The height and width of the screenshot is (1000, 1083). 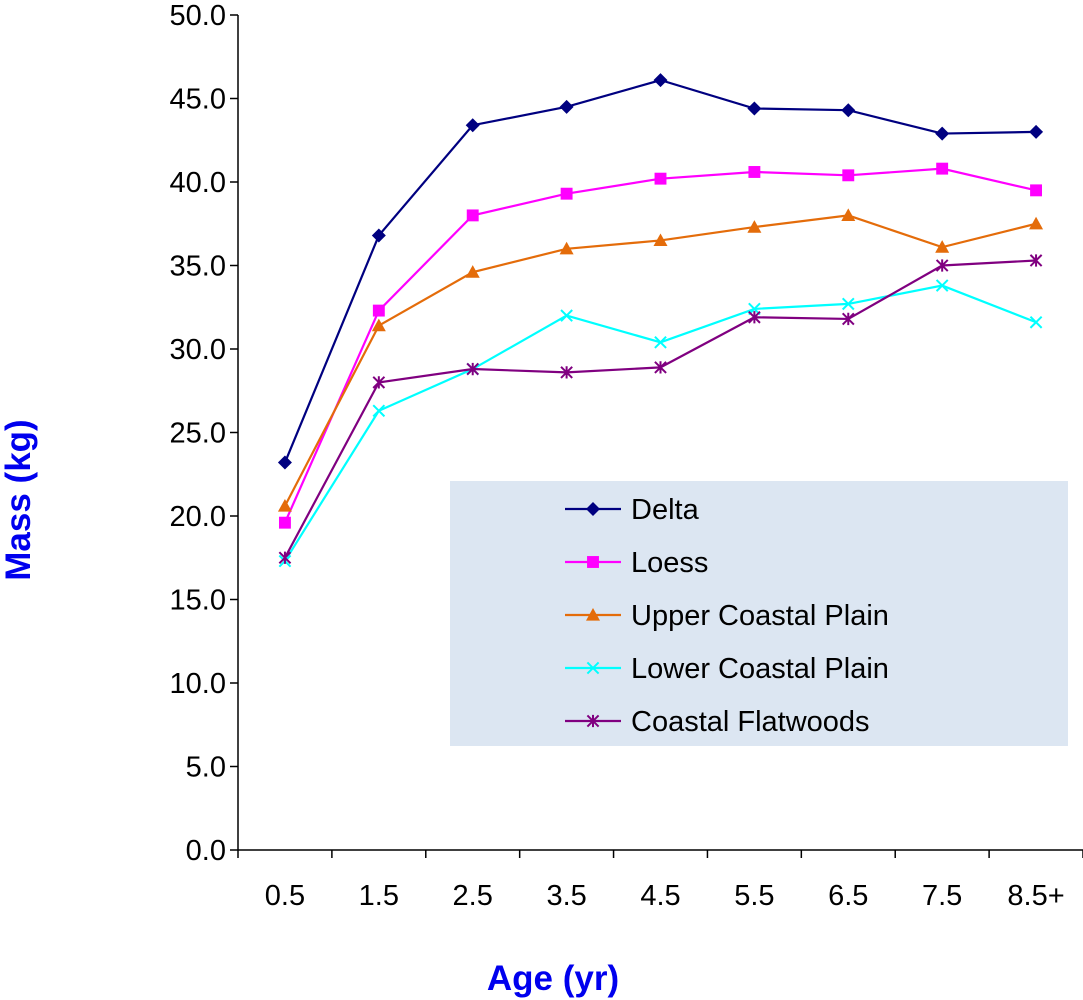 What do you see at coordinates (553, 978) in the screenshot?
I see `x-axis-title: Age (yr)` at bounding box center [553, 978].